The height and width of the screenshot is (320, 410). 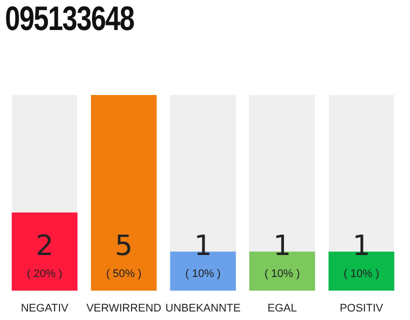 I want to click on x-tick-label: UNBEKANNTE, so click(x=203, y=308).